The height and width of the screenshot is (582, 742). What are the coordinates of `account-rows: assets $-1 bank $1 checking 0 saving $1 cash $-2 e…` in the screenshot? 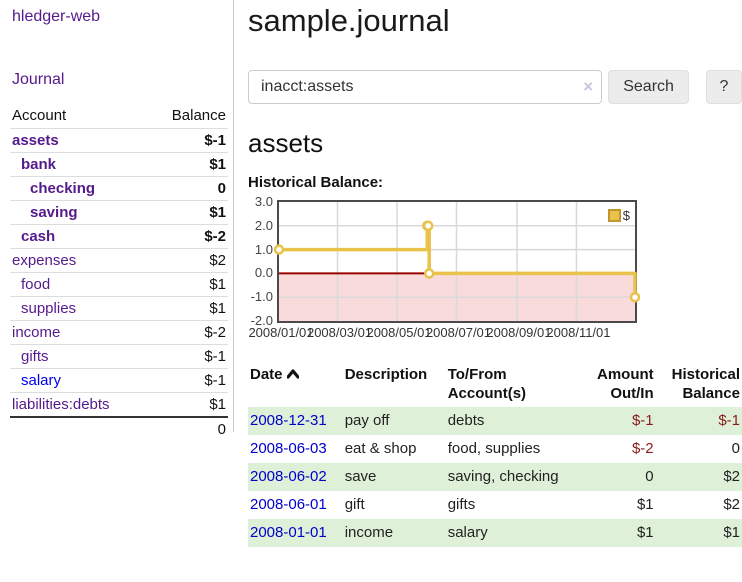 It's located at (119, 273).